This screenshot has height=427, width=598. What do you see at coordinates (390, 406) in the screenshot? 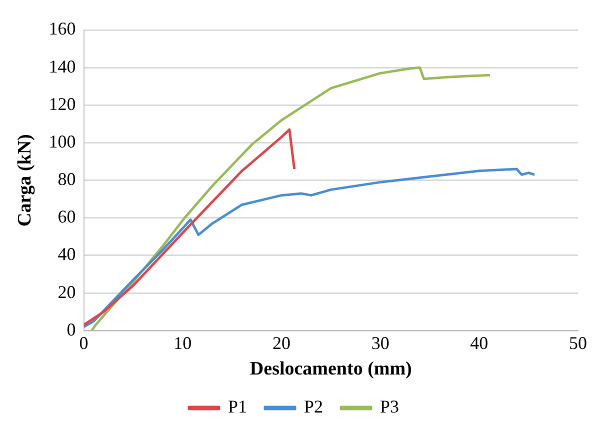
I see `legend-label: P3` at bounding box center [390, 406].